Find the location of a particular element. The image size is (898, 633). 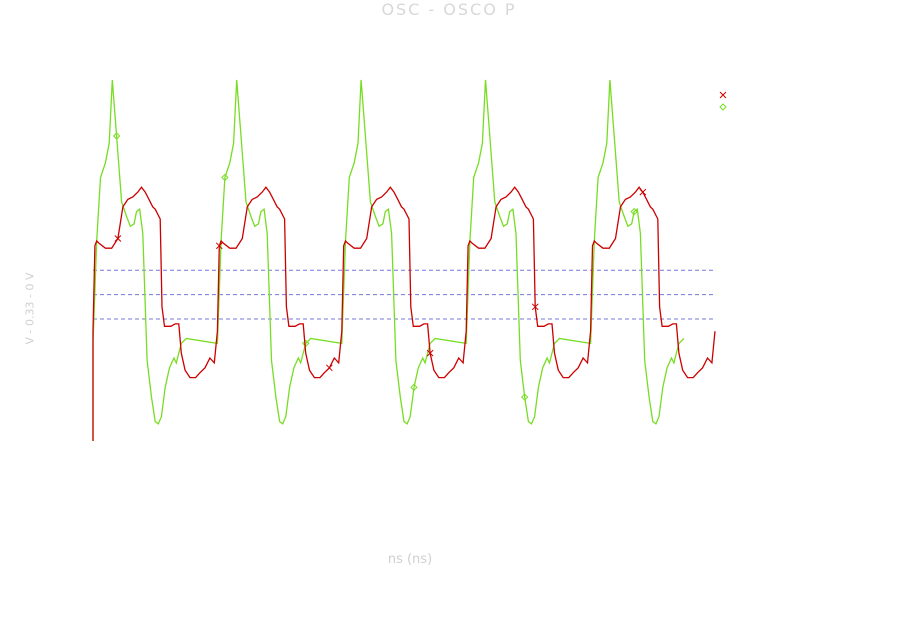

x-axis-label: ns (ns) is located at coordinates (410, 559).